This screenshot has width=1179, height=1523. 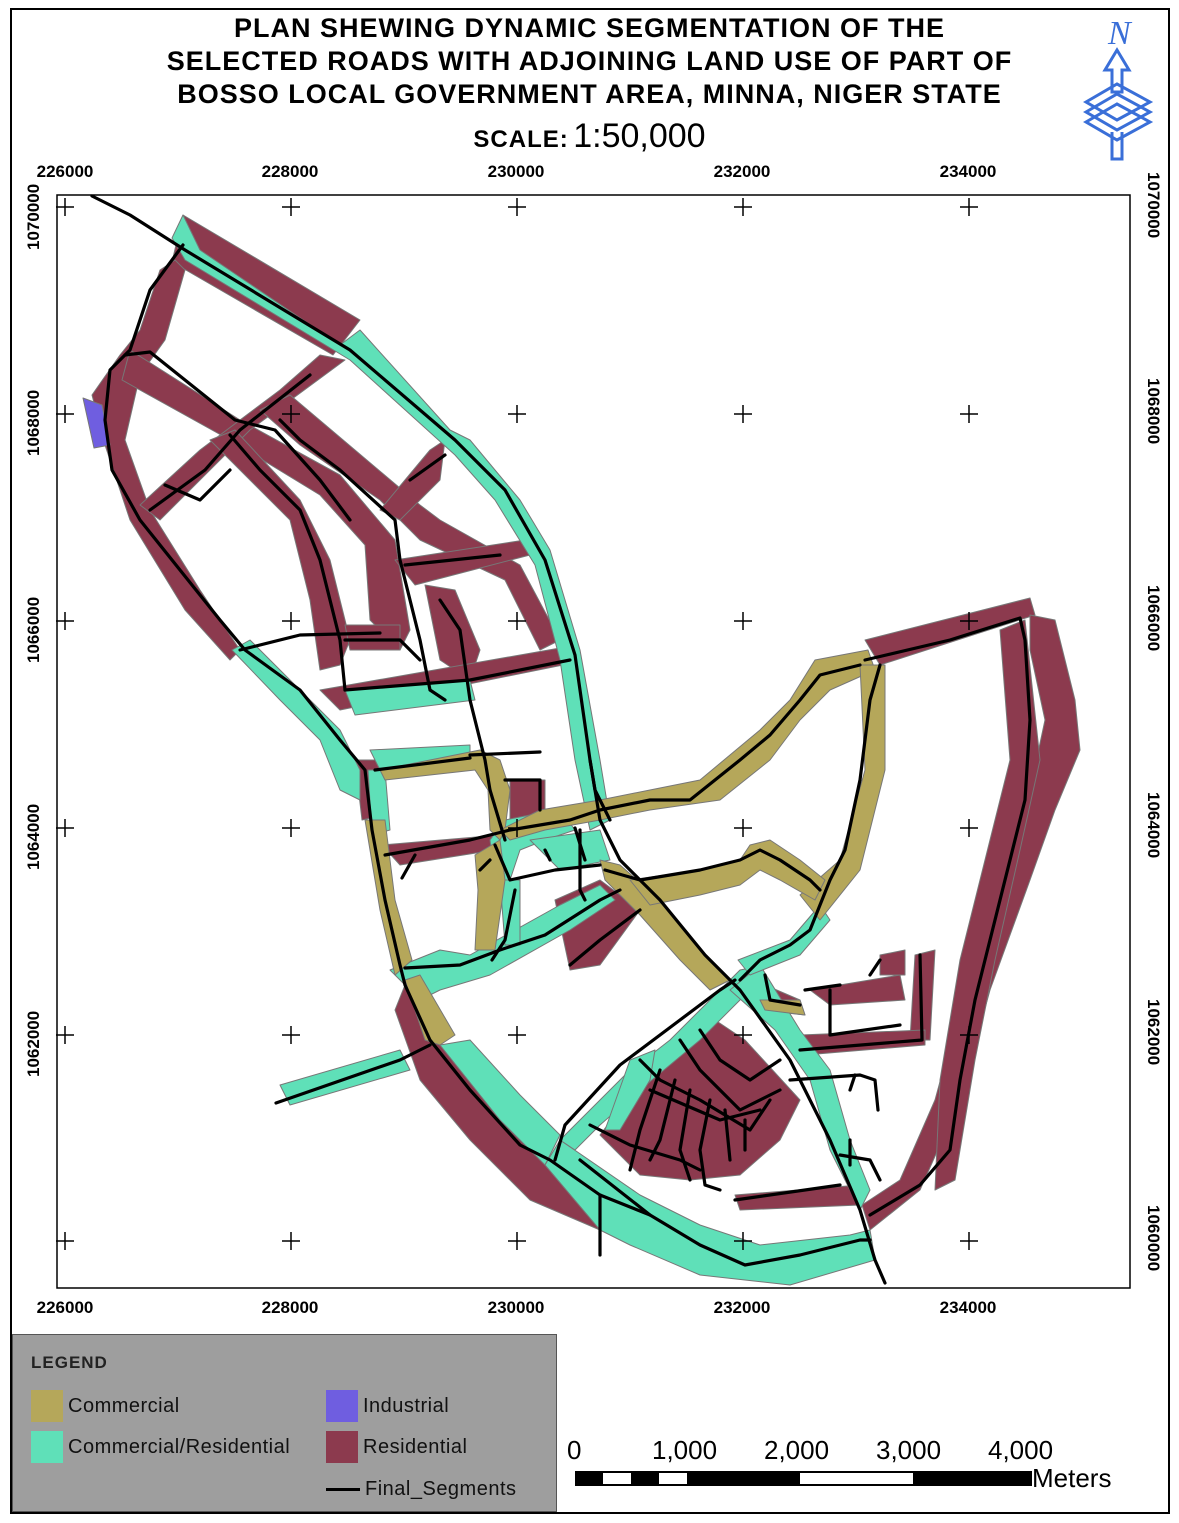 What do you see at coordinates (179, 1446) in the screenshot?
I see `legend-label: Commercial/Residential` at bounding box center [179, 1446].